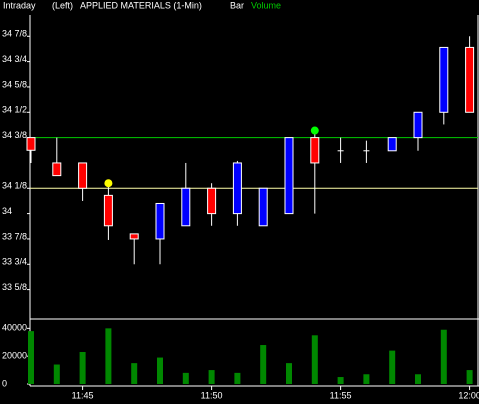 The width and height of the screenshot is (479, 404). I want to click on y-tick-label: 34 3/8, so click(14, 135).